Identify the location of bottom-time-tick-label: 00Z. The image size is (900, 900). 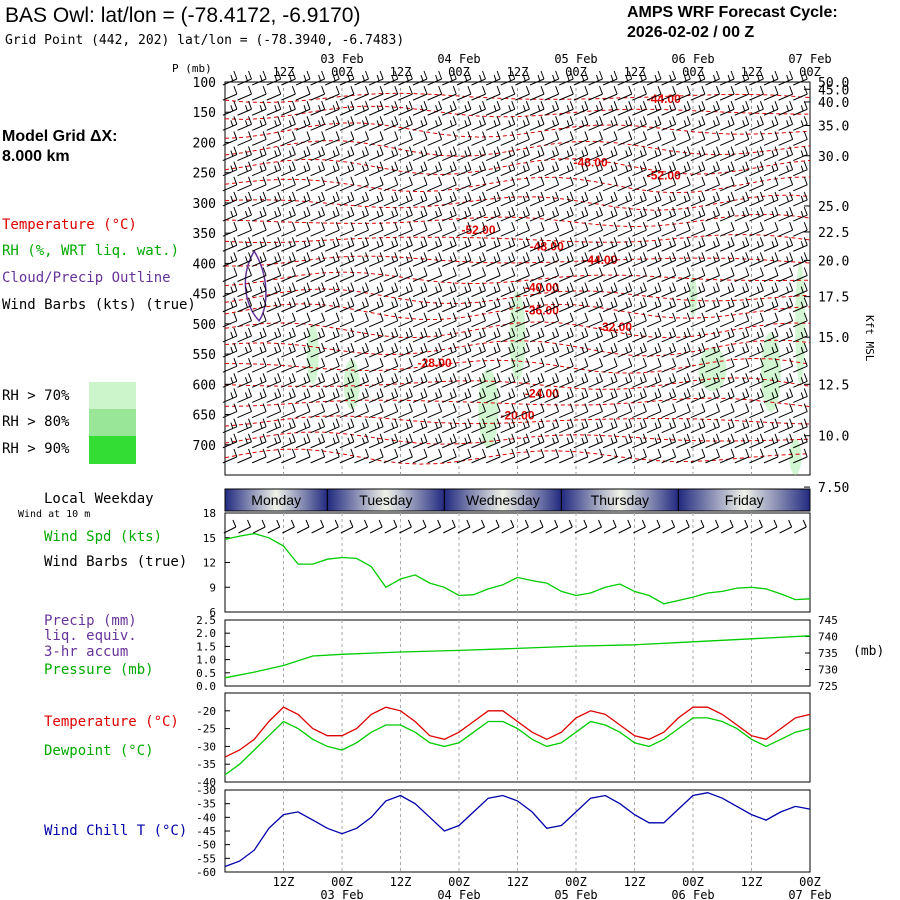
(459, 882).